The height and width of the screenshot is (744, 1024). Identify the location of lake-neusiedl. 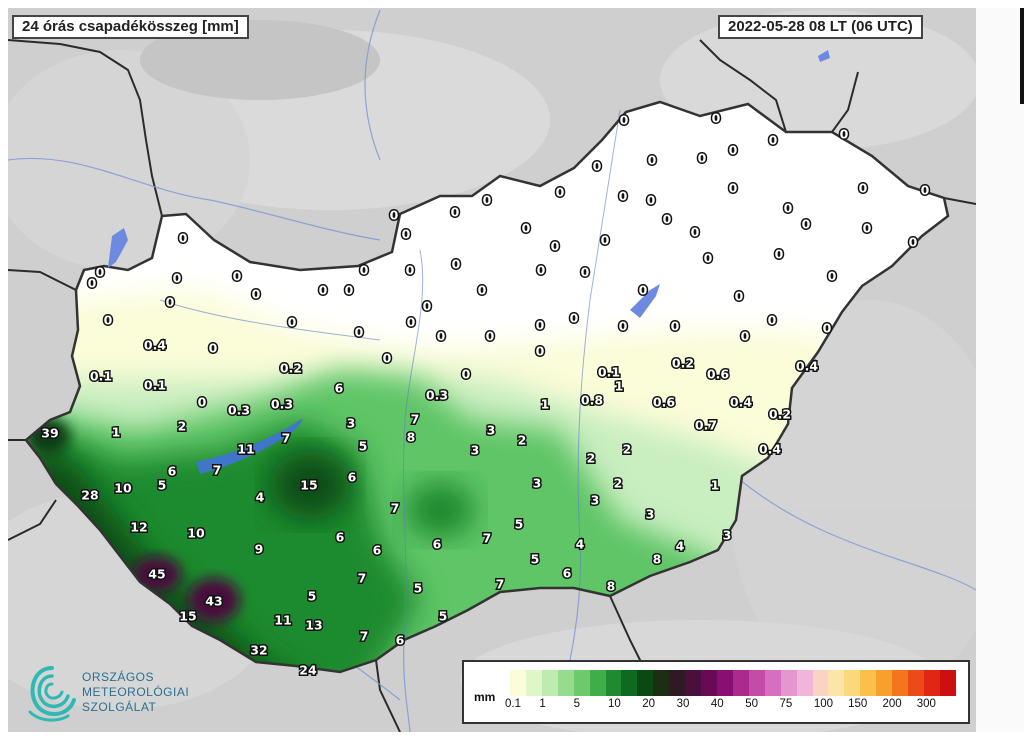
(118, 248).